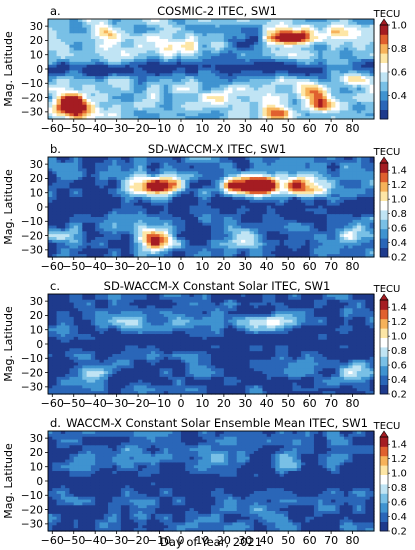  What do you see at coordinates (32, 510) in the screenshot?
I see `y-tick-label: −20` at bounding box center [32, 510].